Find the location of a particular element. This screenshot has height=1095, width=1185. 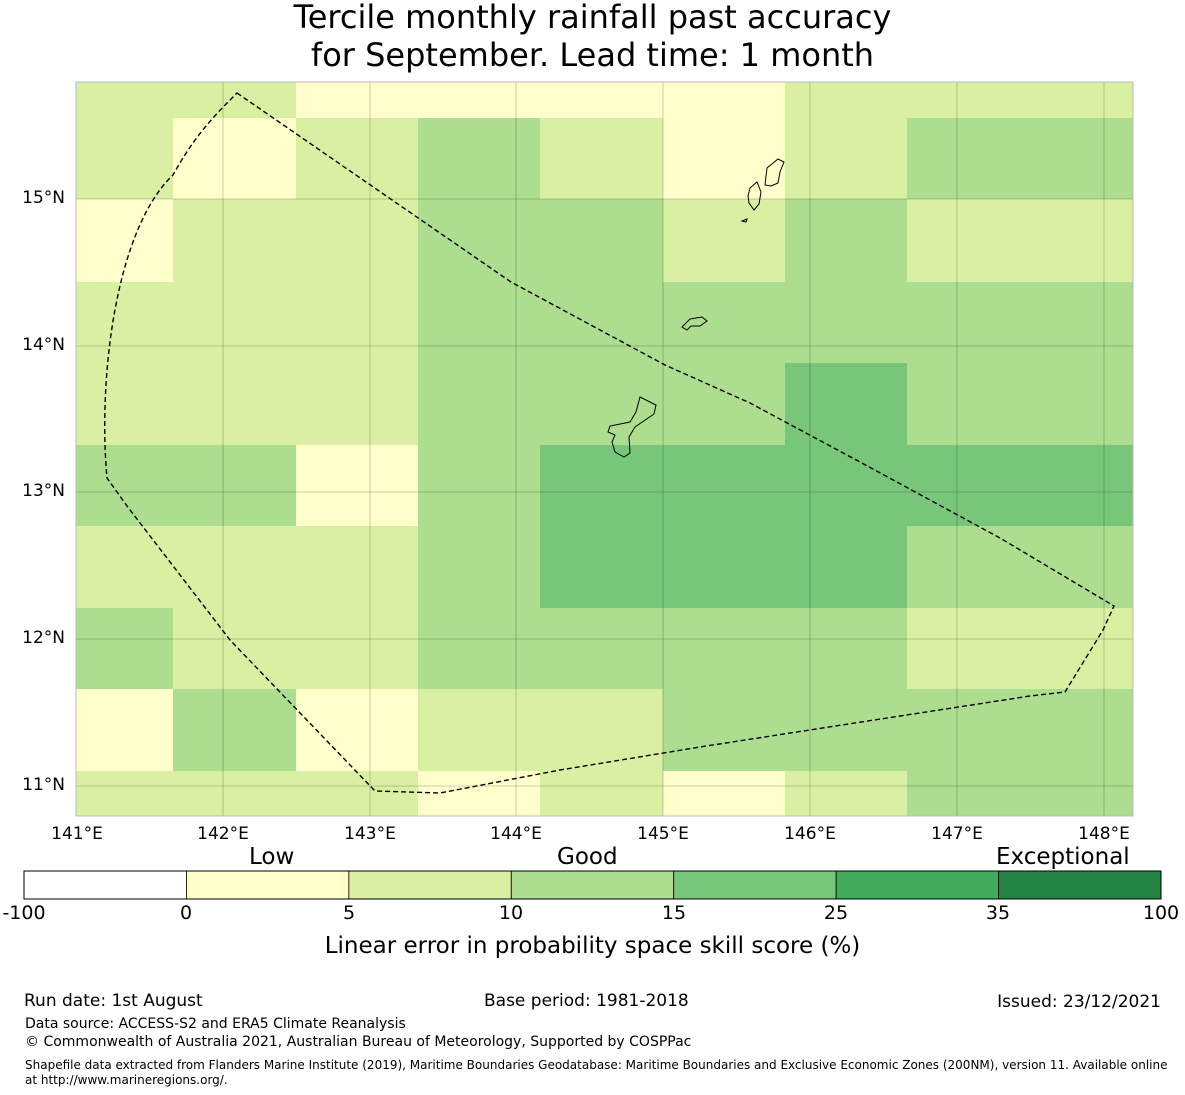

lon-label-141e: 141°E is located at coordinates (77, 834).